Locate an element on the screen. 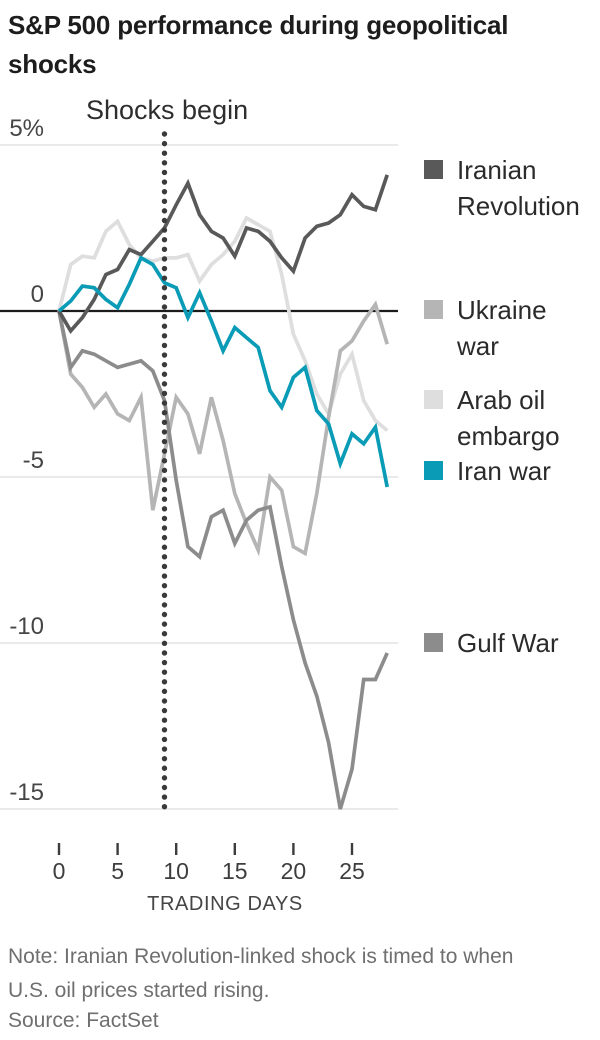  legend-item-gulf-war: Gulf War is located at coordinates (506, 643).